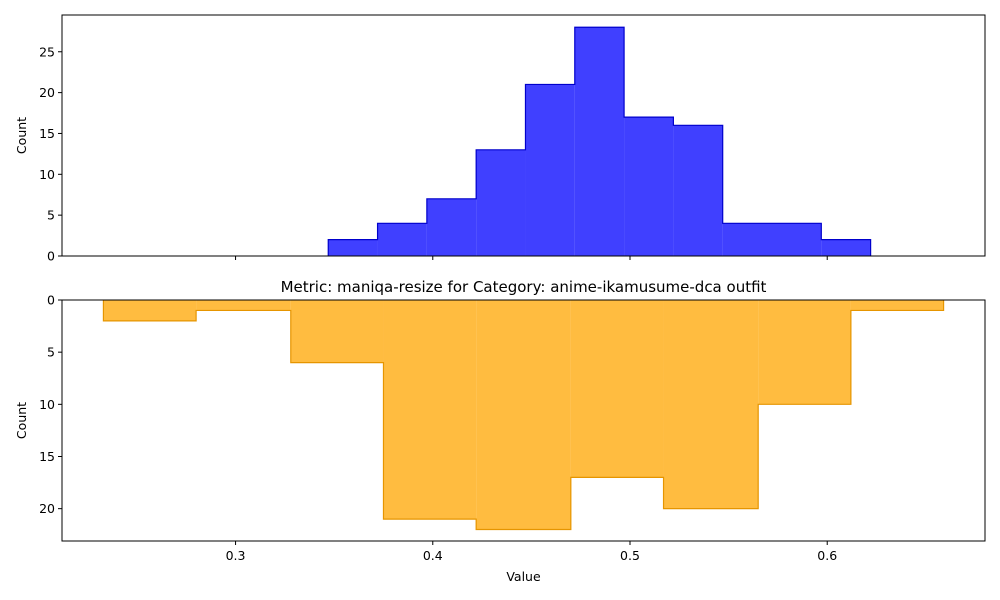 This screenshot has height=600, width=1000. What do you see at coordinates (531, 258) in the screenshot?
I see `top-x-ticks` at bounding box center [531, 258].